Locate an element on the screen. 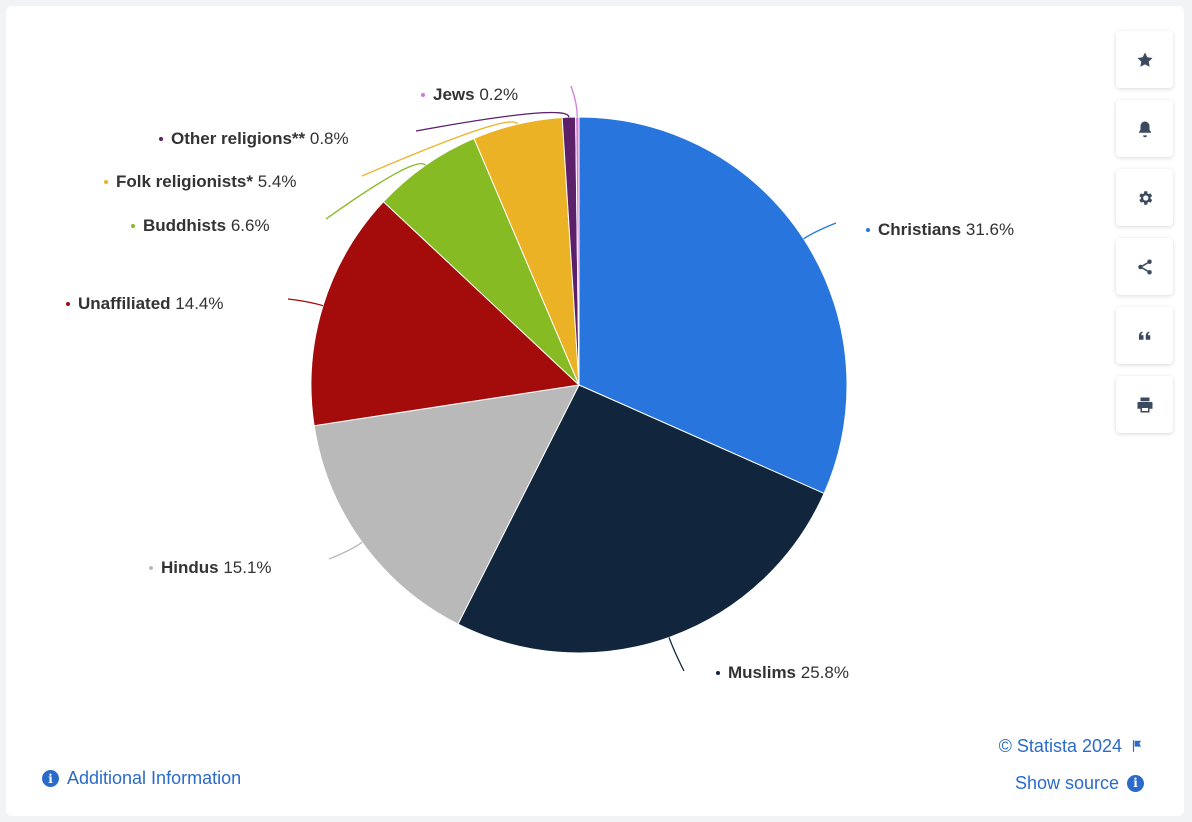 The image size is (1192, 822). slice-label: Christians 31.6% is located at coordinates (946, 229).